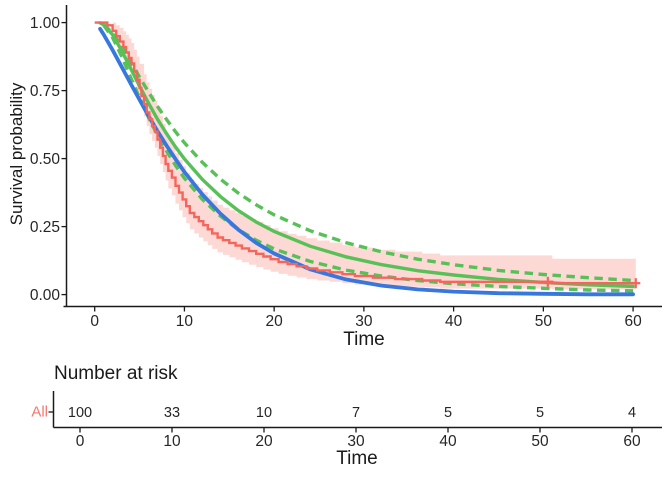 The height and width of the screenshot is (480, 672). I want to click on x-tick-label: 60, so click(633, 321).